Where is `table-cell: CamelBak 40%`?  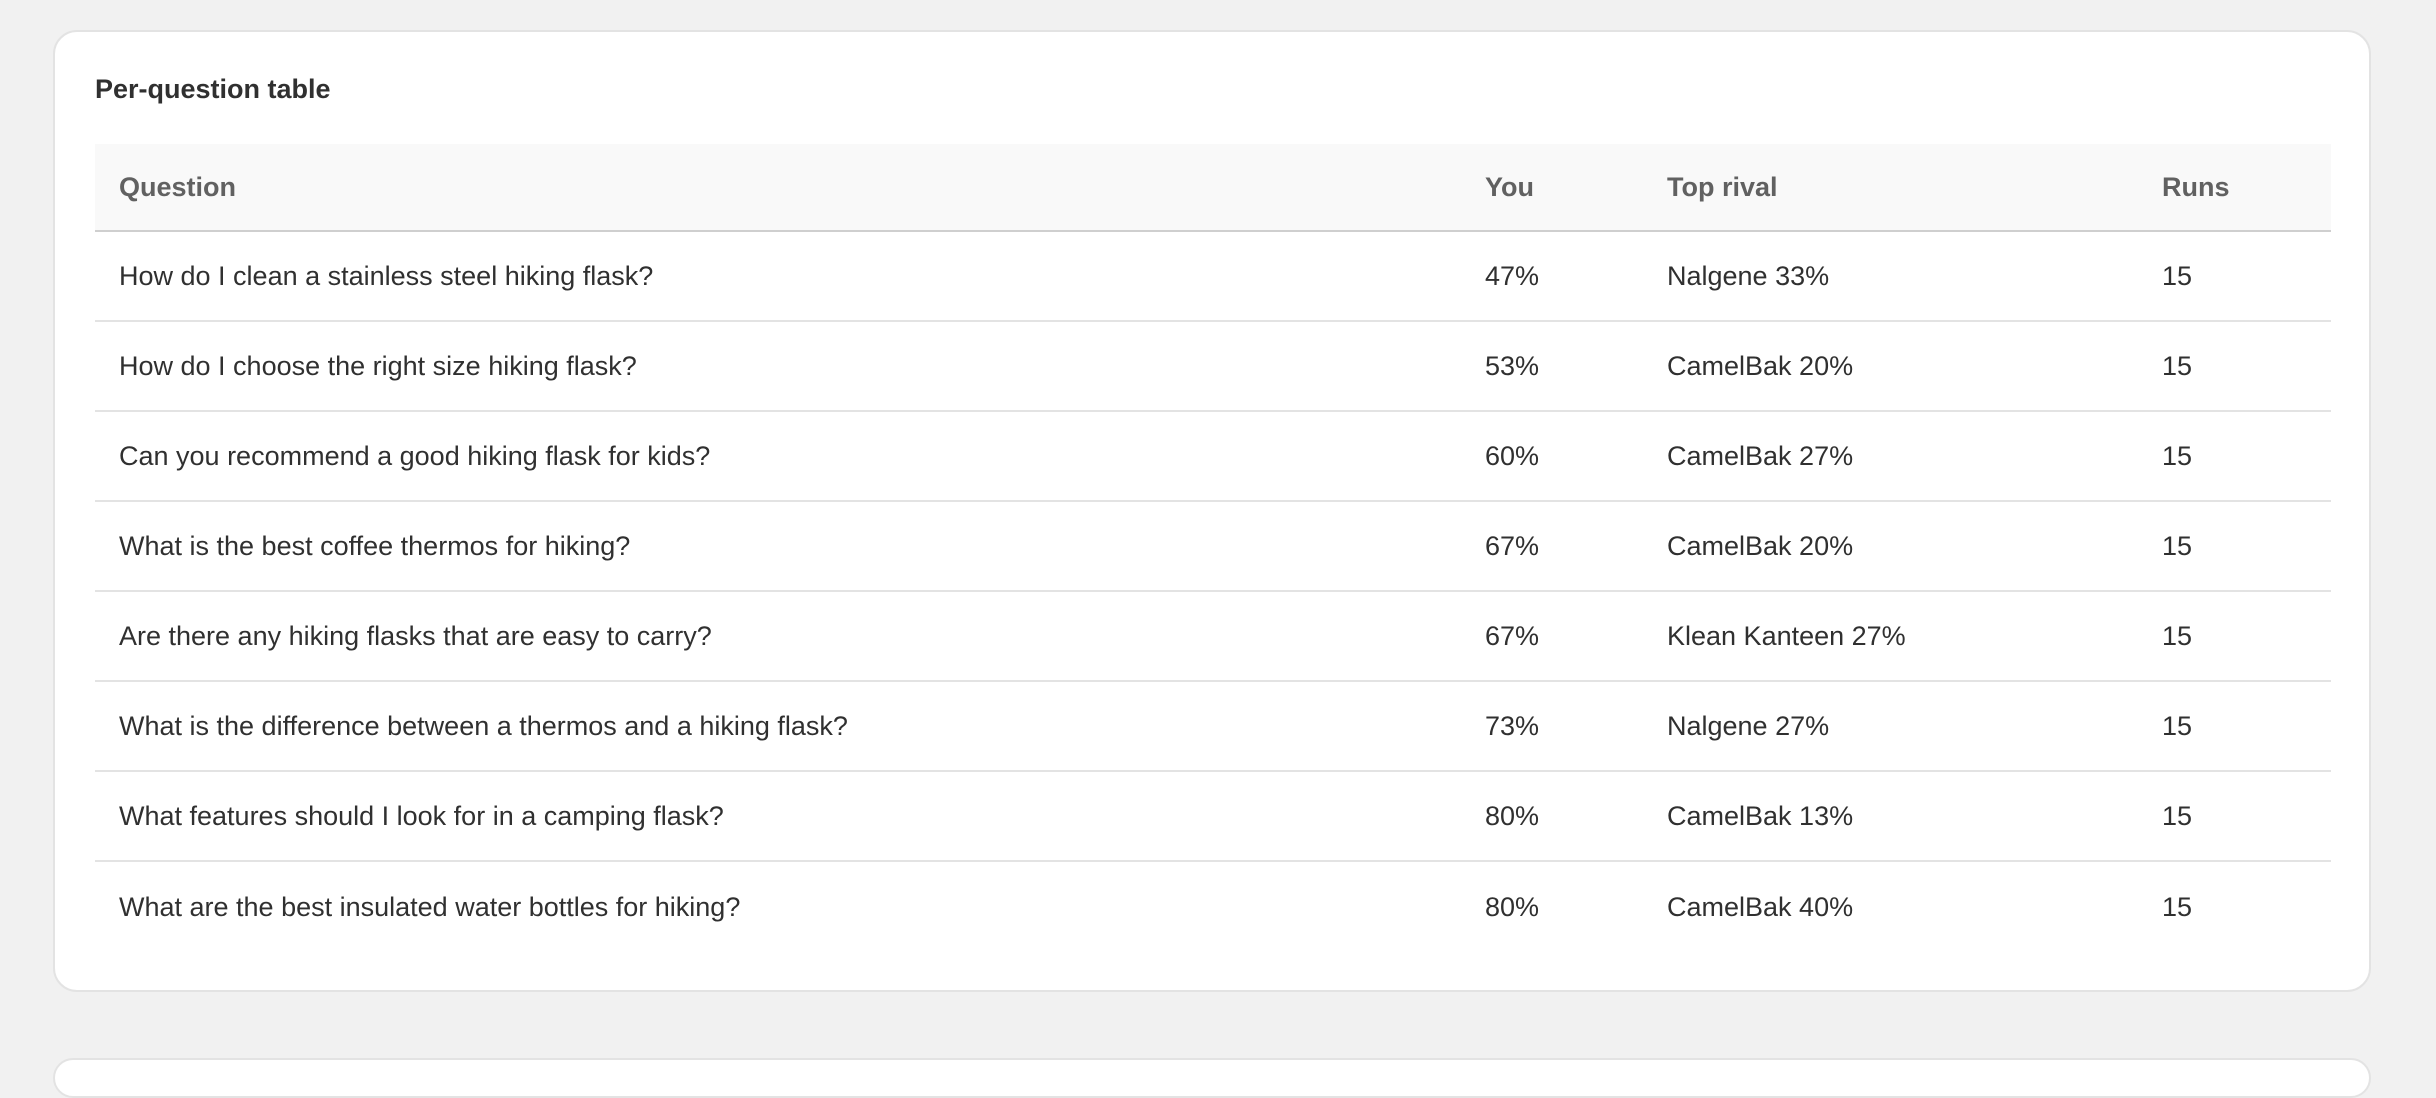 table-cell: CamelBak 40% is located at coordinates (1760, 906).